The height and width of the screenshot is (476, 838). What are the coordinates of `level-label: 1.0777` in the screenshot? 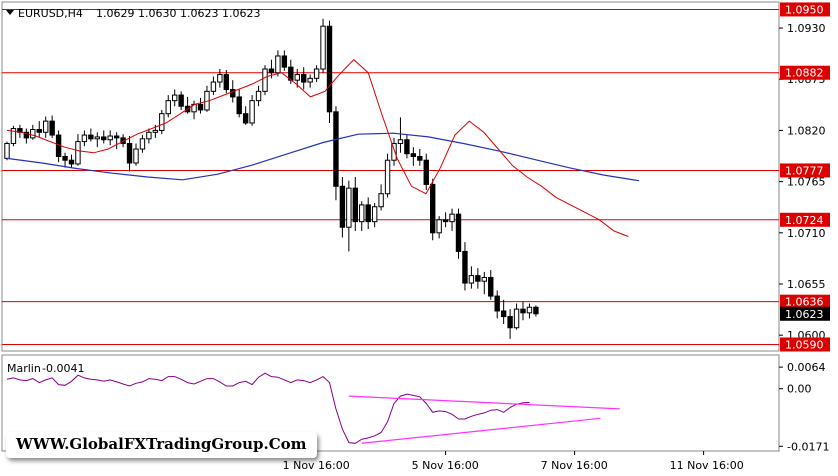 It's located at (804, 170).